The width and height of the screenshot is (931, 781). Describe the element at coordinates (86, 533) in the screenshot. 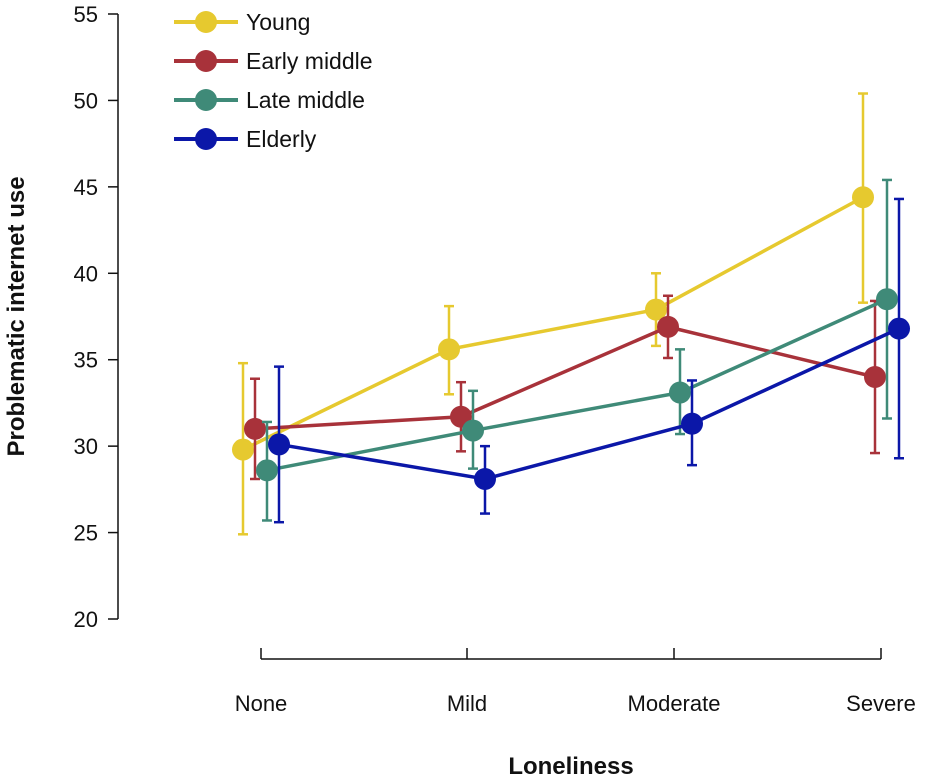

I see `y-tick-label: 25` at that location.